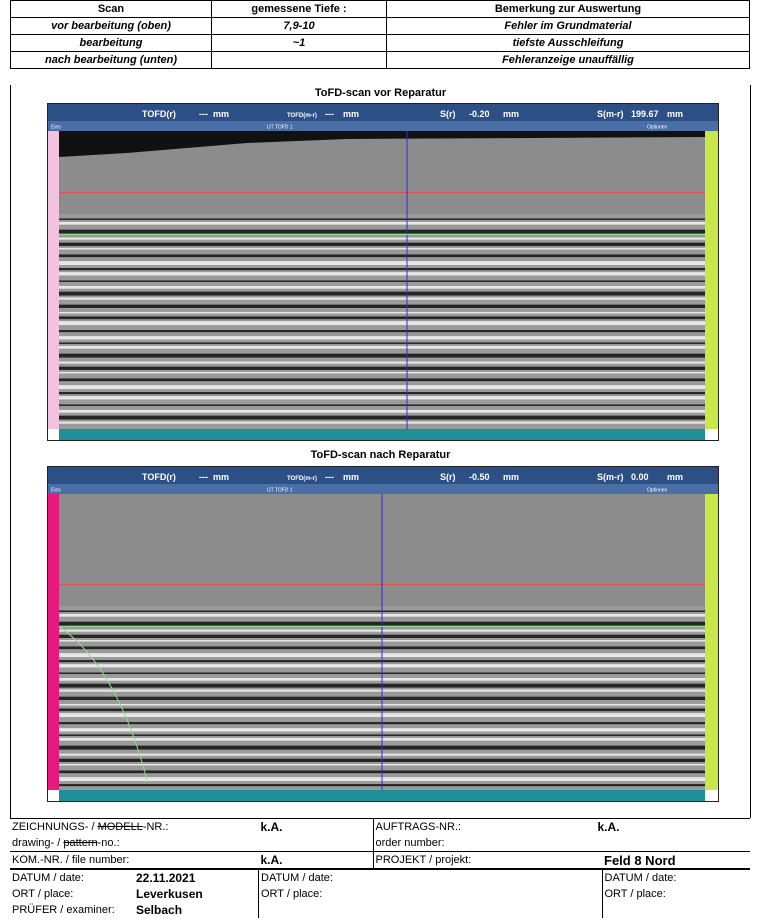 The width and height of the screenshot is (757, 922). What do you see at coordinates (38, 843) in the screenshot?
I see `label: drawing- /` at bounding box center [38, 843].